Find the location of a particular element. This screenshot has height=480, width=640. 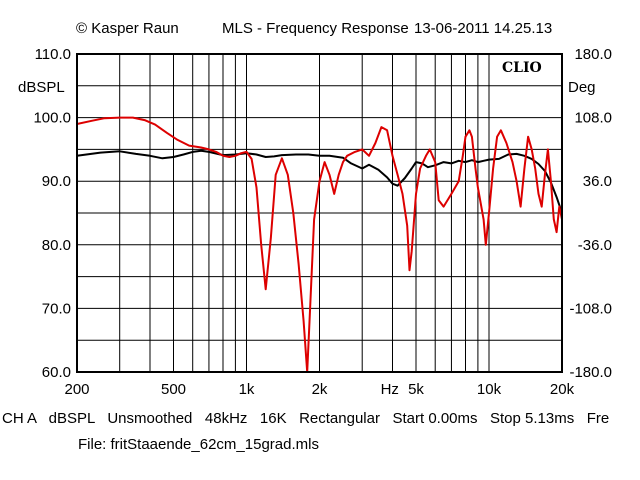

y2-axis-label: Deg is located at coordinates (582, 87).